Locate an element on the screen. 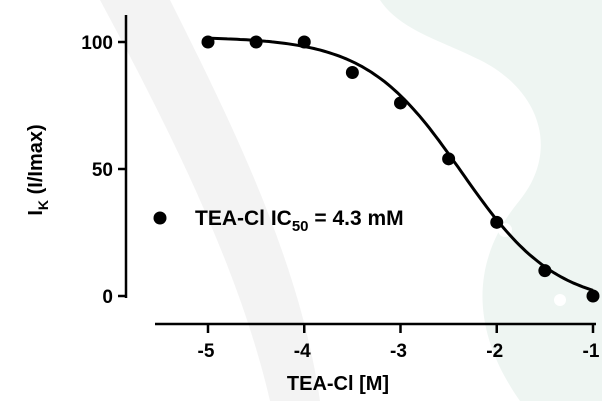 The width and height of the screenshot is (602, 401). y-axis-title: IK (I/Imax) is located at coordinates (38, 169).